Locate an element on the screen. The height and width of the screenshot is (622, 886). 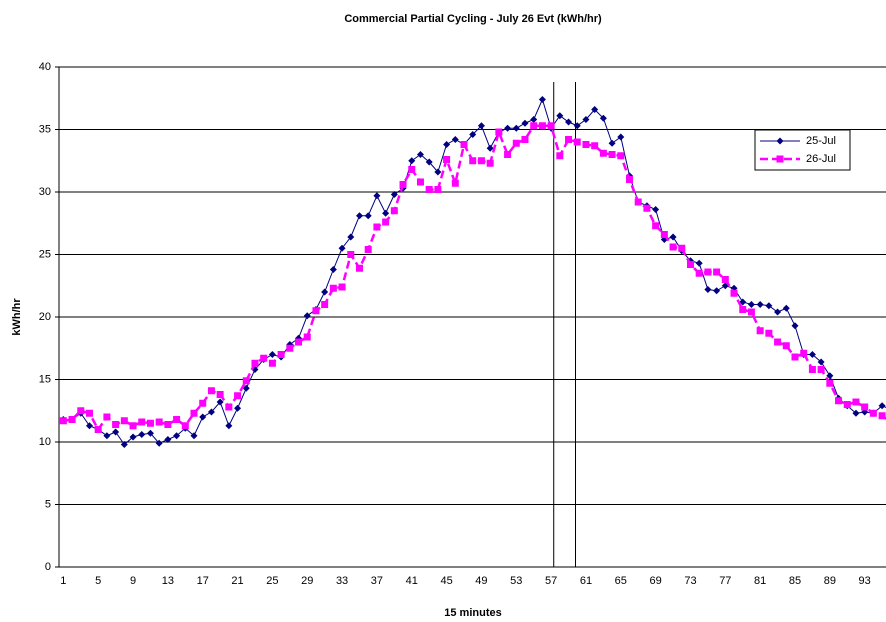
x-tick-label: 49 is located at coordinates (481, 581).